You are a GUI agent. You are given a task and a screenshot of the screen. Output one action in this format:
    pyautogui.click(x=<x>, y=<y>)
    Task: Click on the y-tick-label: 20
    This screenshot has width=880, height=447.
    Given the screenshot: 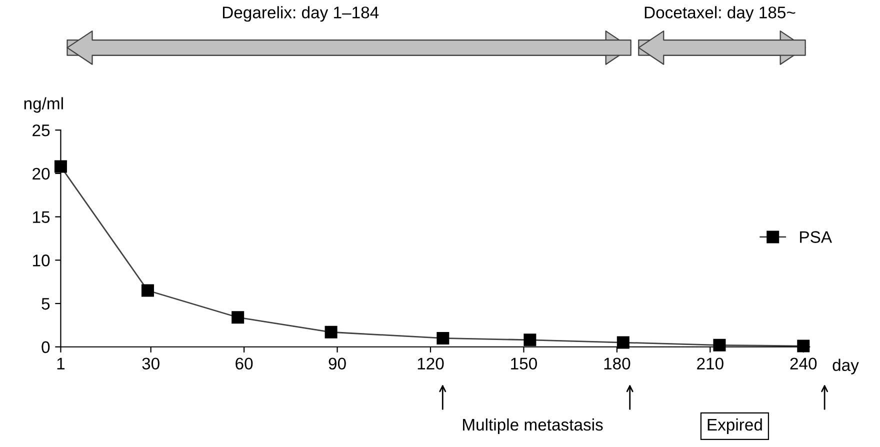 What is the action you would take?
    pyautogui.click(x=41, y=174)
    